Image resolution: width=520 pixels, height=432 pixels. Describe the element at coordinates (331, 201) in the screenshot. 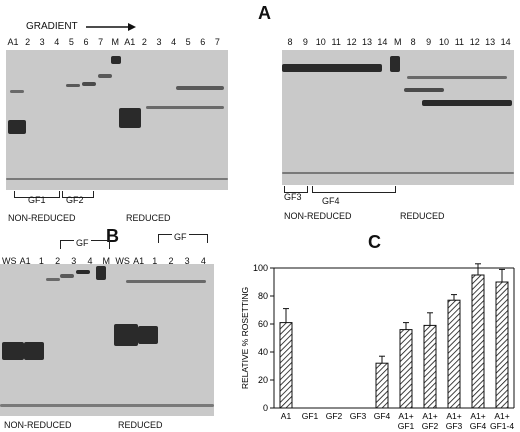

I see `gf4-label: GF4` at that location.